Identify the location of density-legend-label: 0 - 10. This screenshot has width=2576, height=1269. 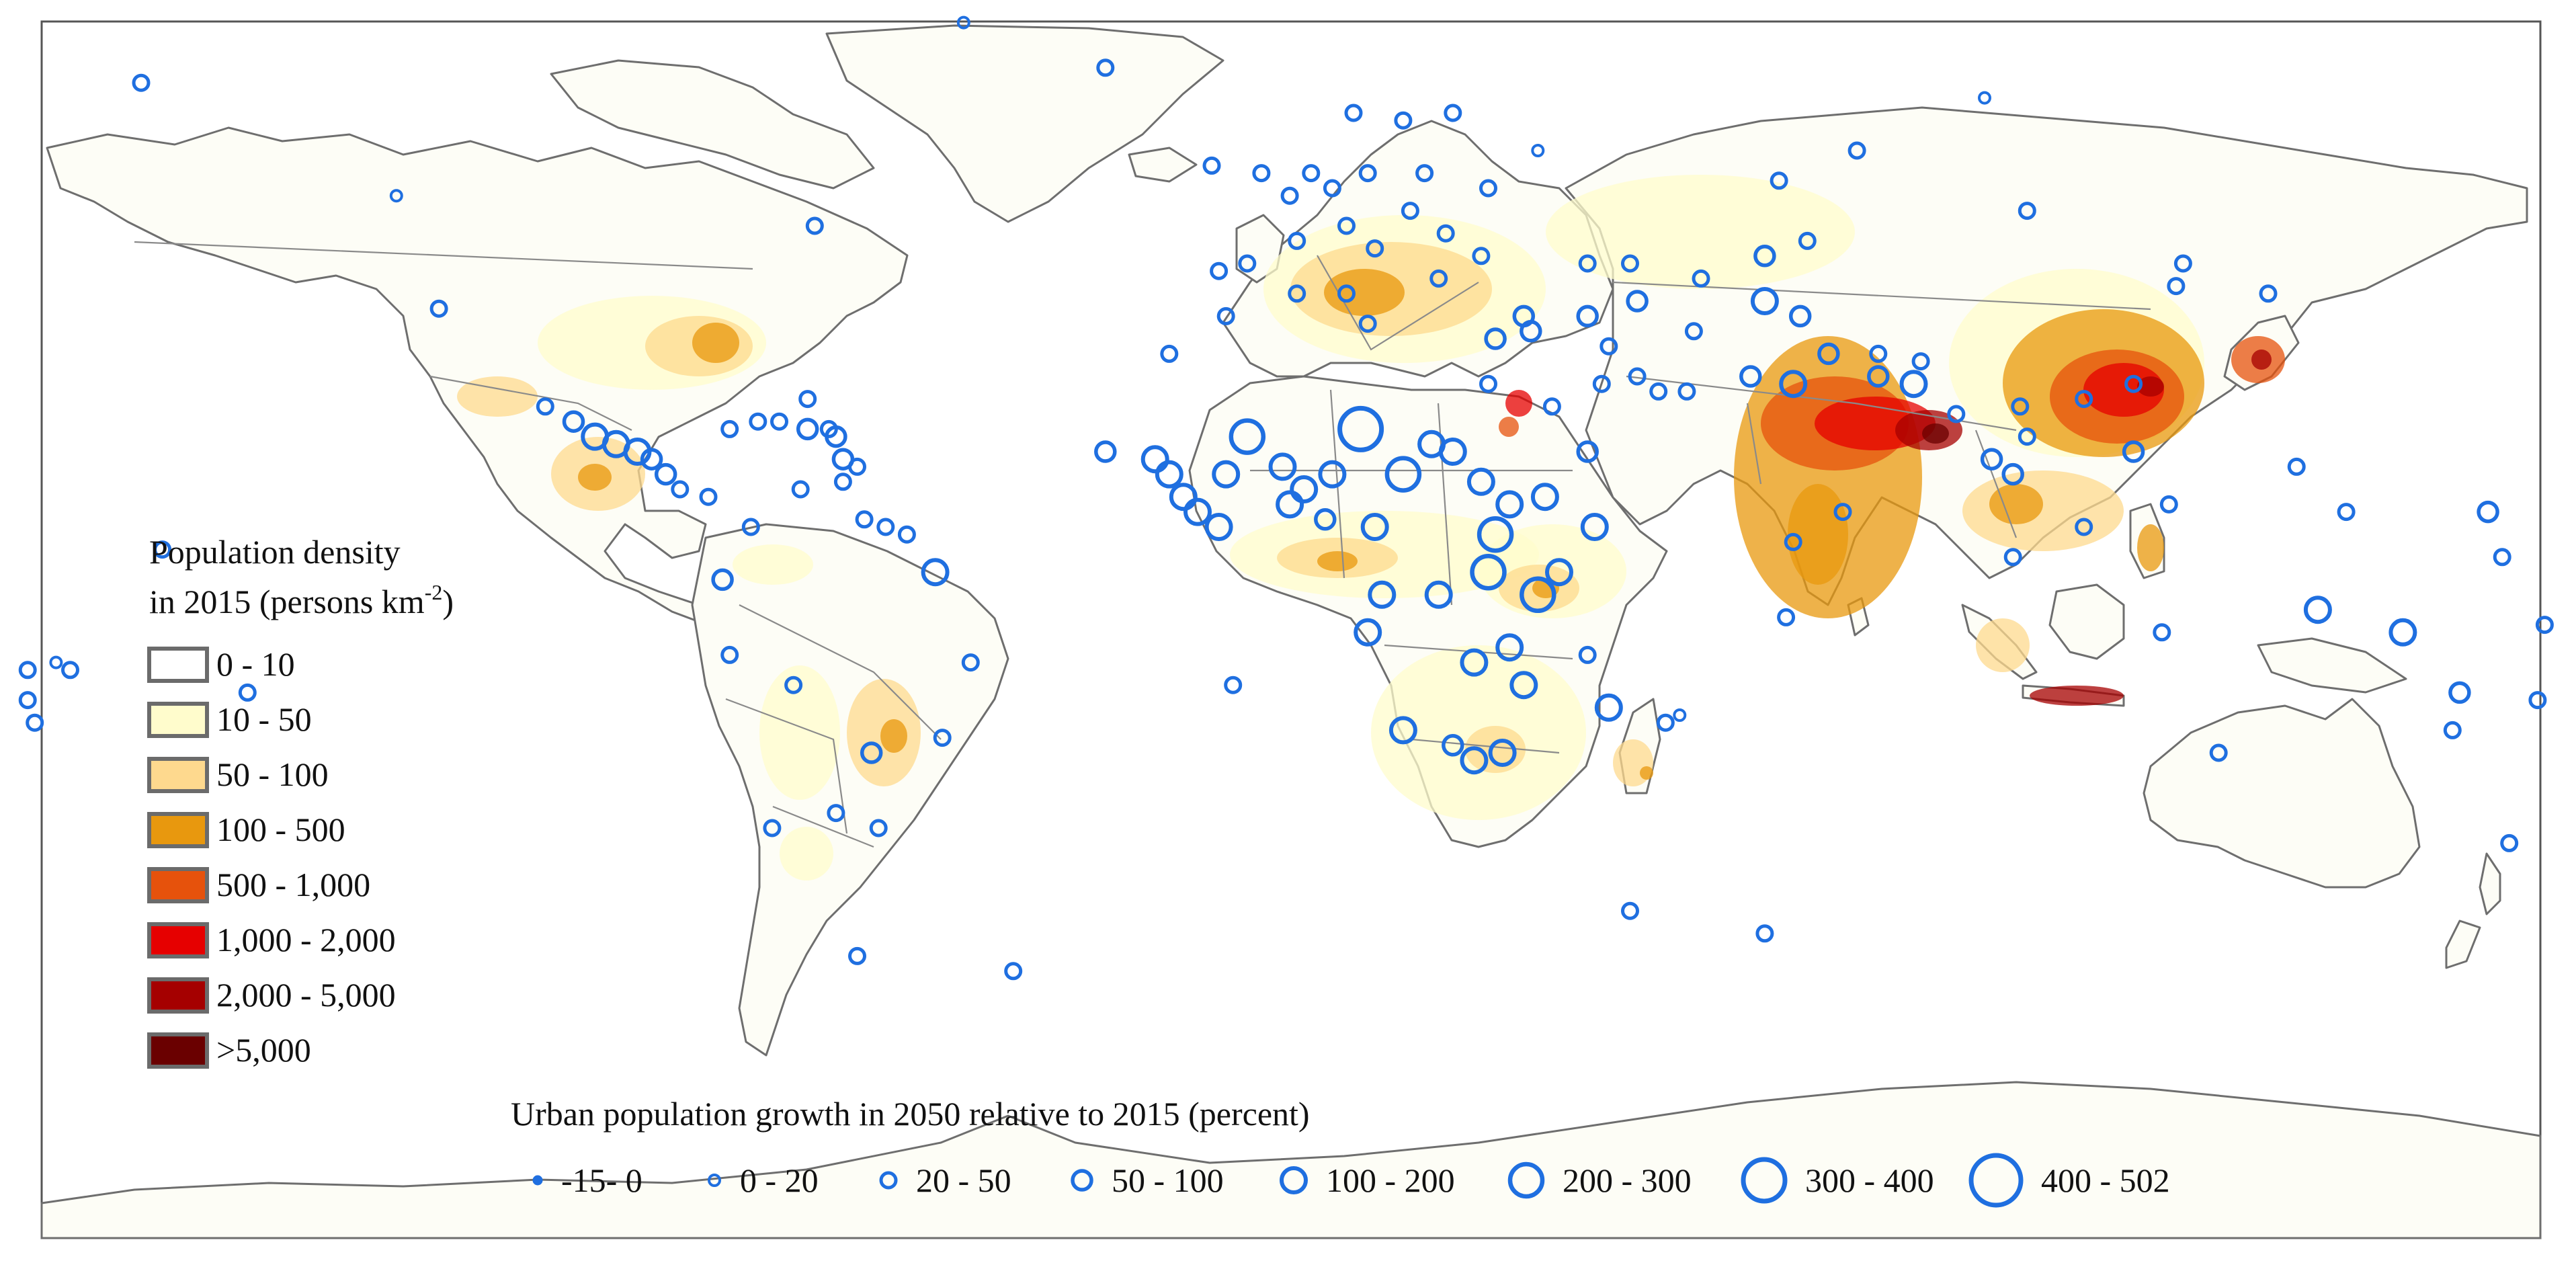
(255, 664).